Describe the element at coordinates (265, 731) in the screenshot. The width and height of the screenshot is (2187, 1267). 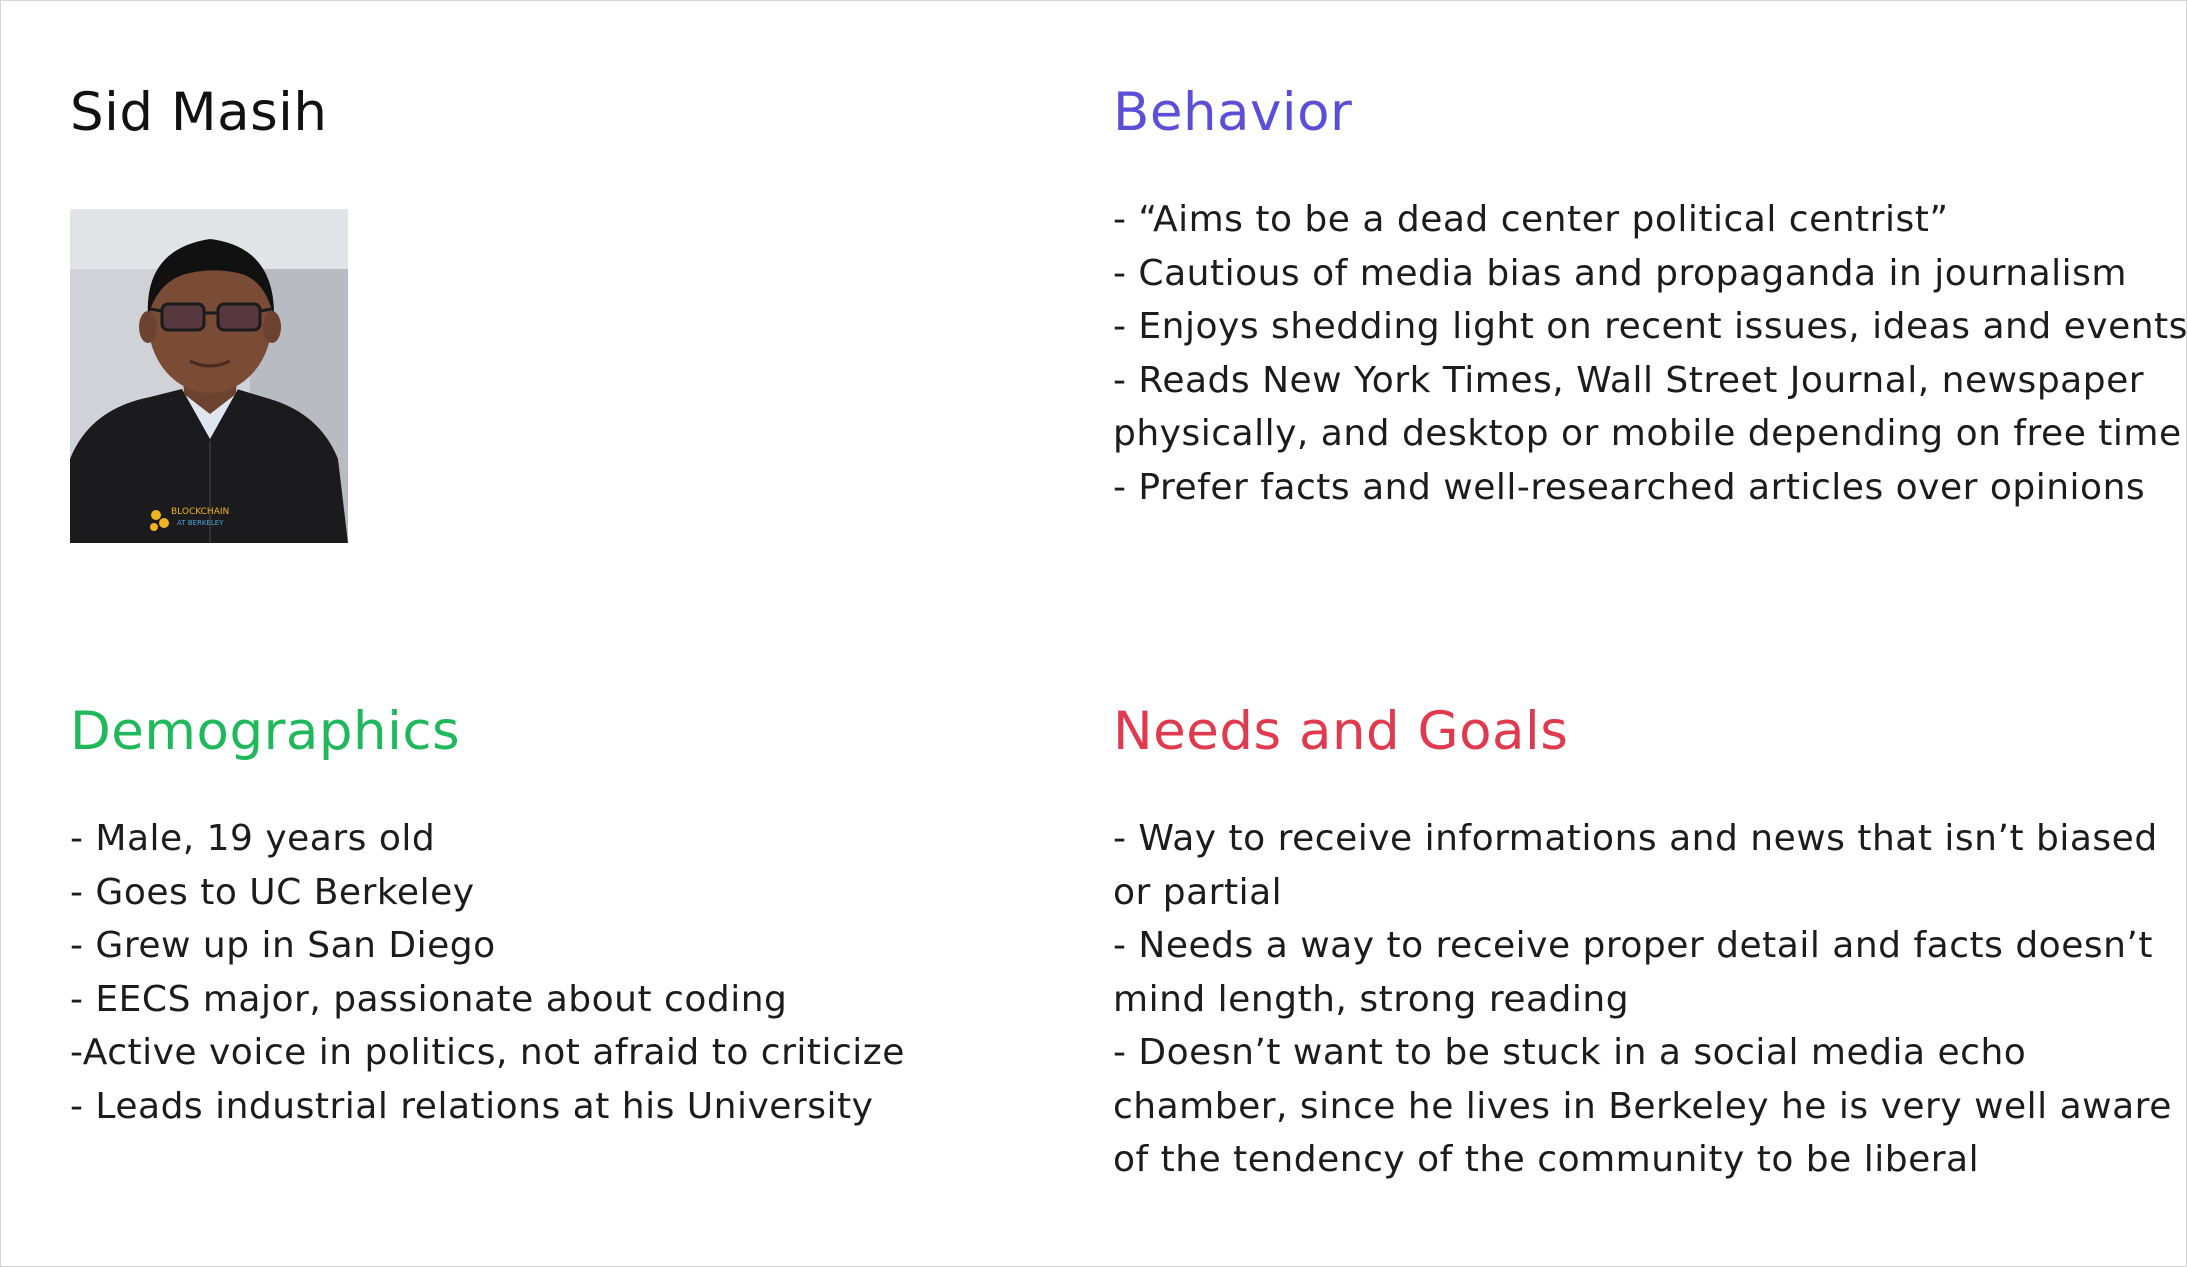
I see `demographics-title: Demographics` at that location.